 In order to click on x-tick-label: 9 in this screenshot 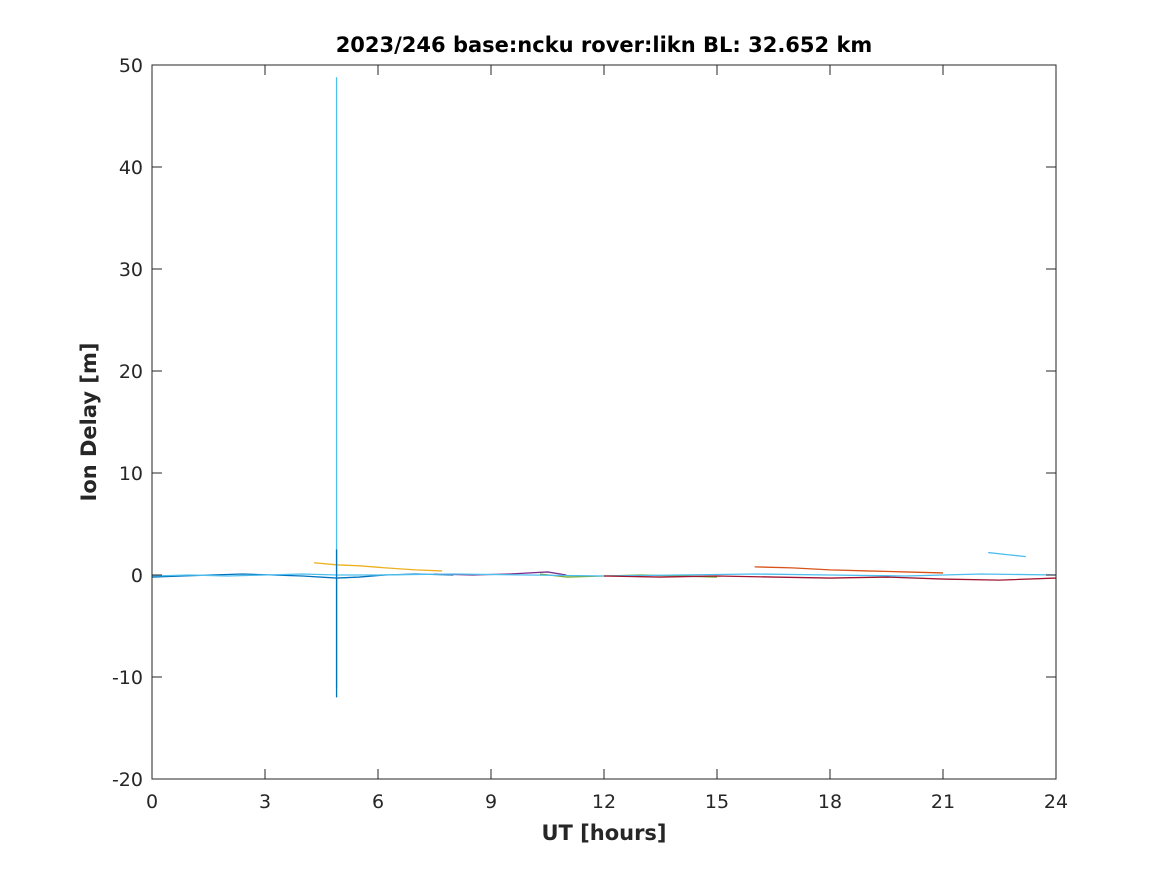, I will do `click(491, 802)`.